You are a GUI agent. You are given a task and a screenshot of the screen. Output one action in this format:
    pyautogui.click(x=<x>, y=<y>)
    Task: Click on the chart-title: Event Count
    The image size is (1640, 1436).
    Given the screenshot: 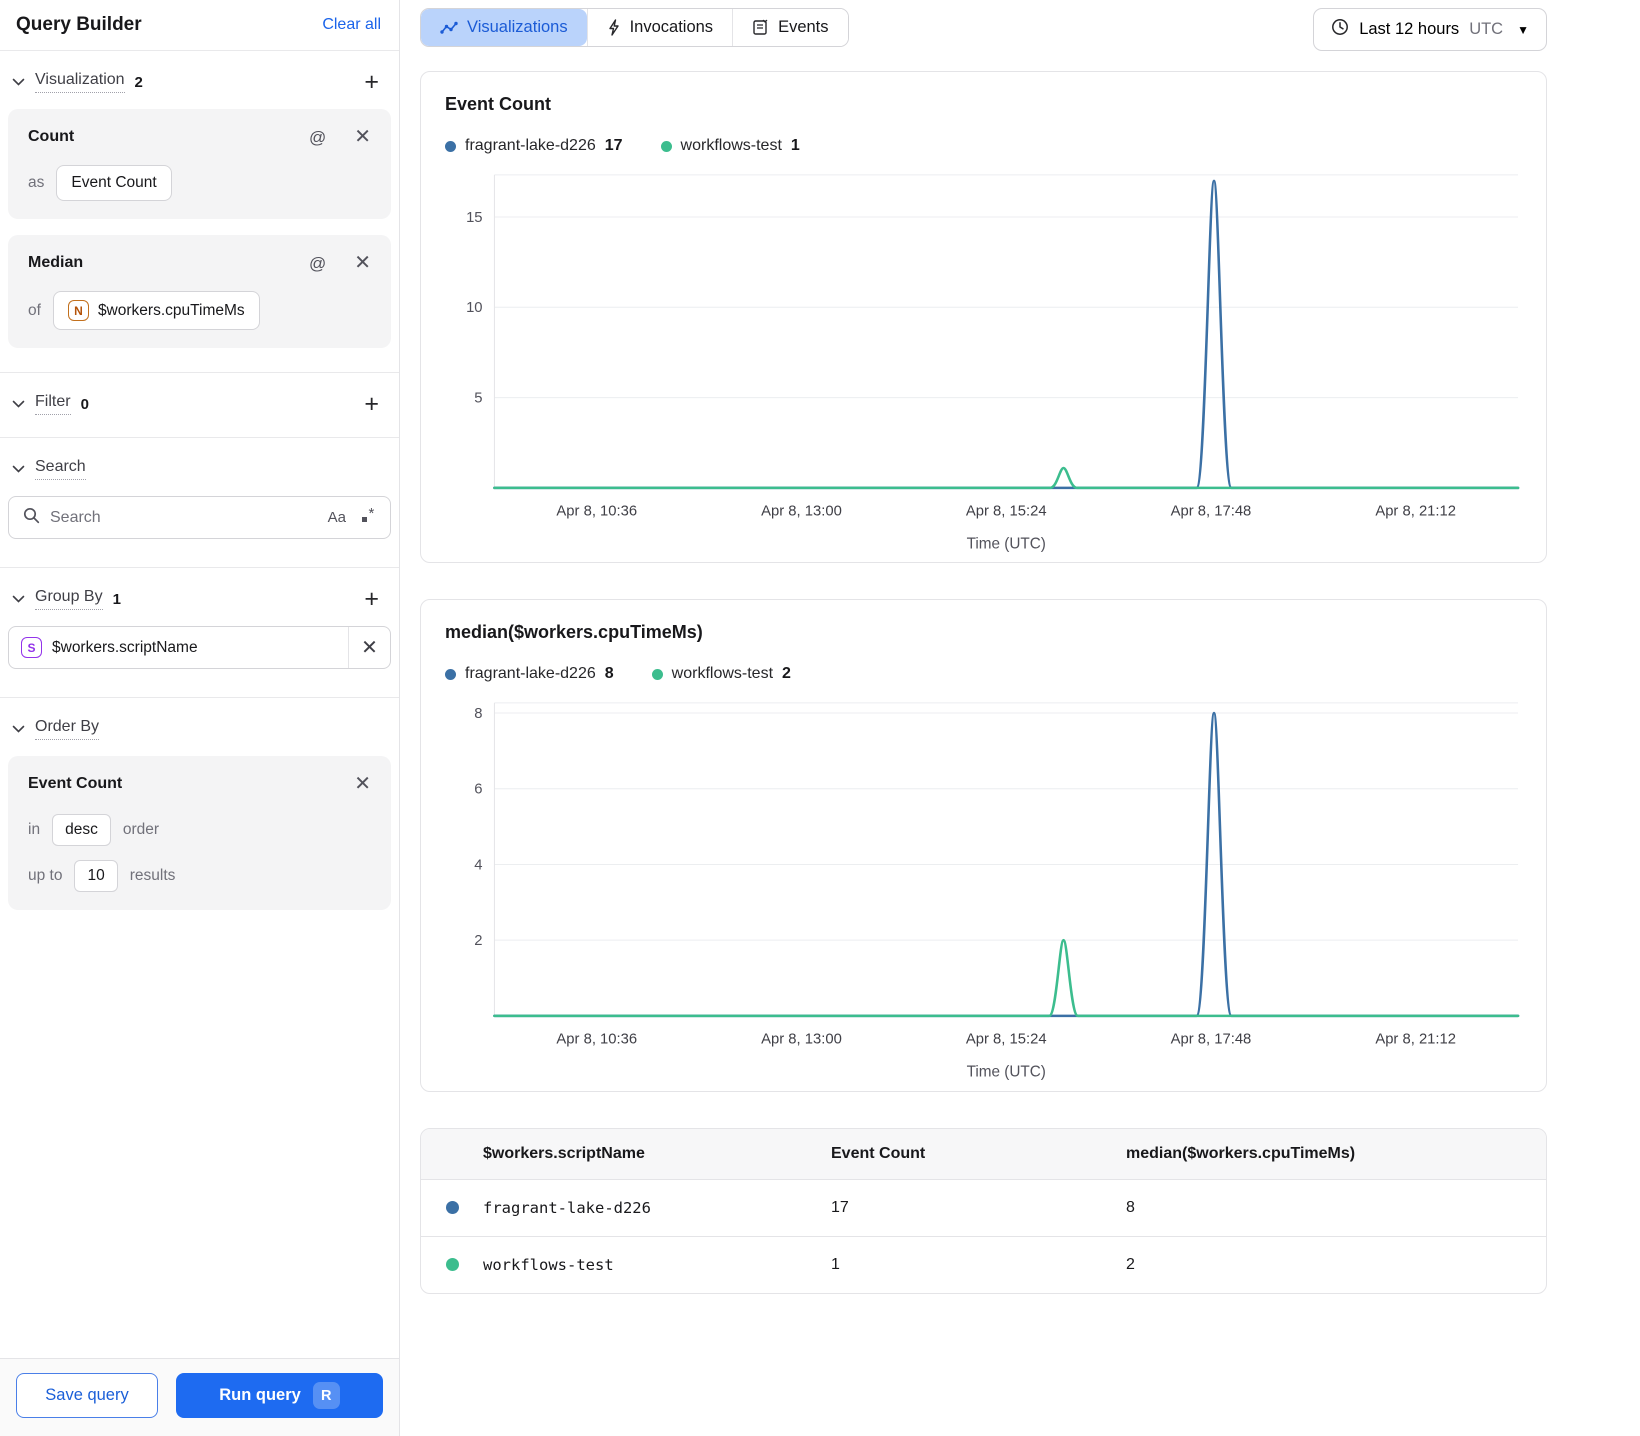 What is the action you would take?
    pyautogui.click(x=498, y=104)
    